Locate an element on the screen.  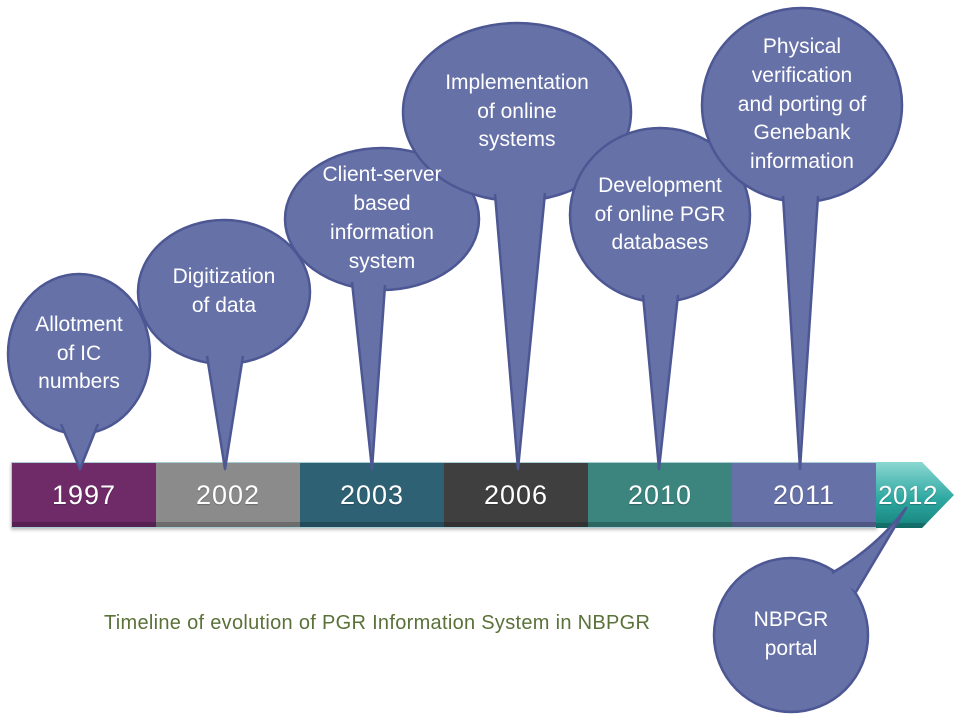
segment-2010: 2010 is located at coordinates (660, 495).